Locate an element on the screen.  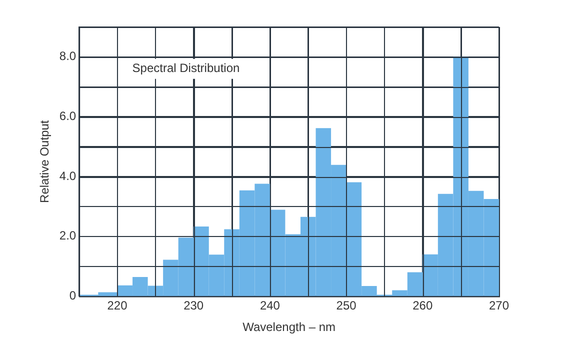
y-tick-label: 8.0 is located at coordinates (67, 56).